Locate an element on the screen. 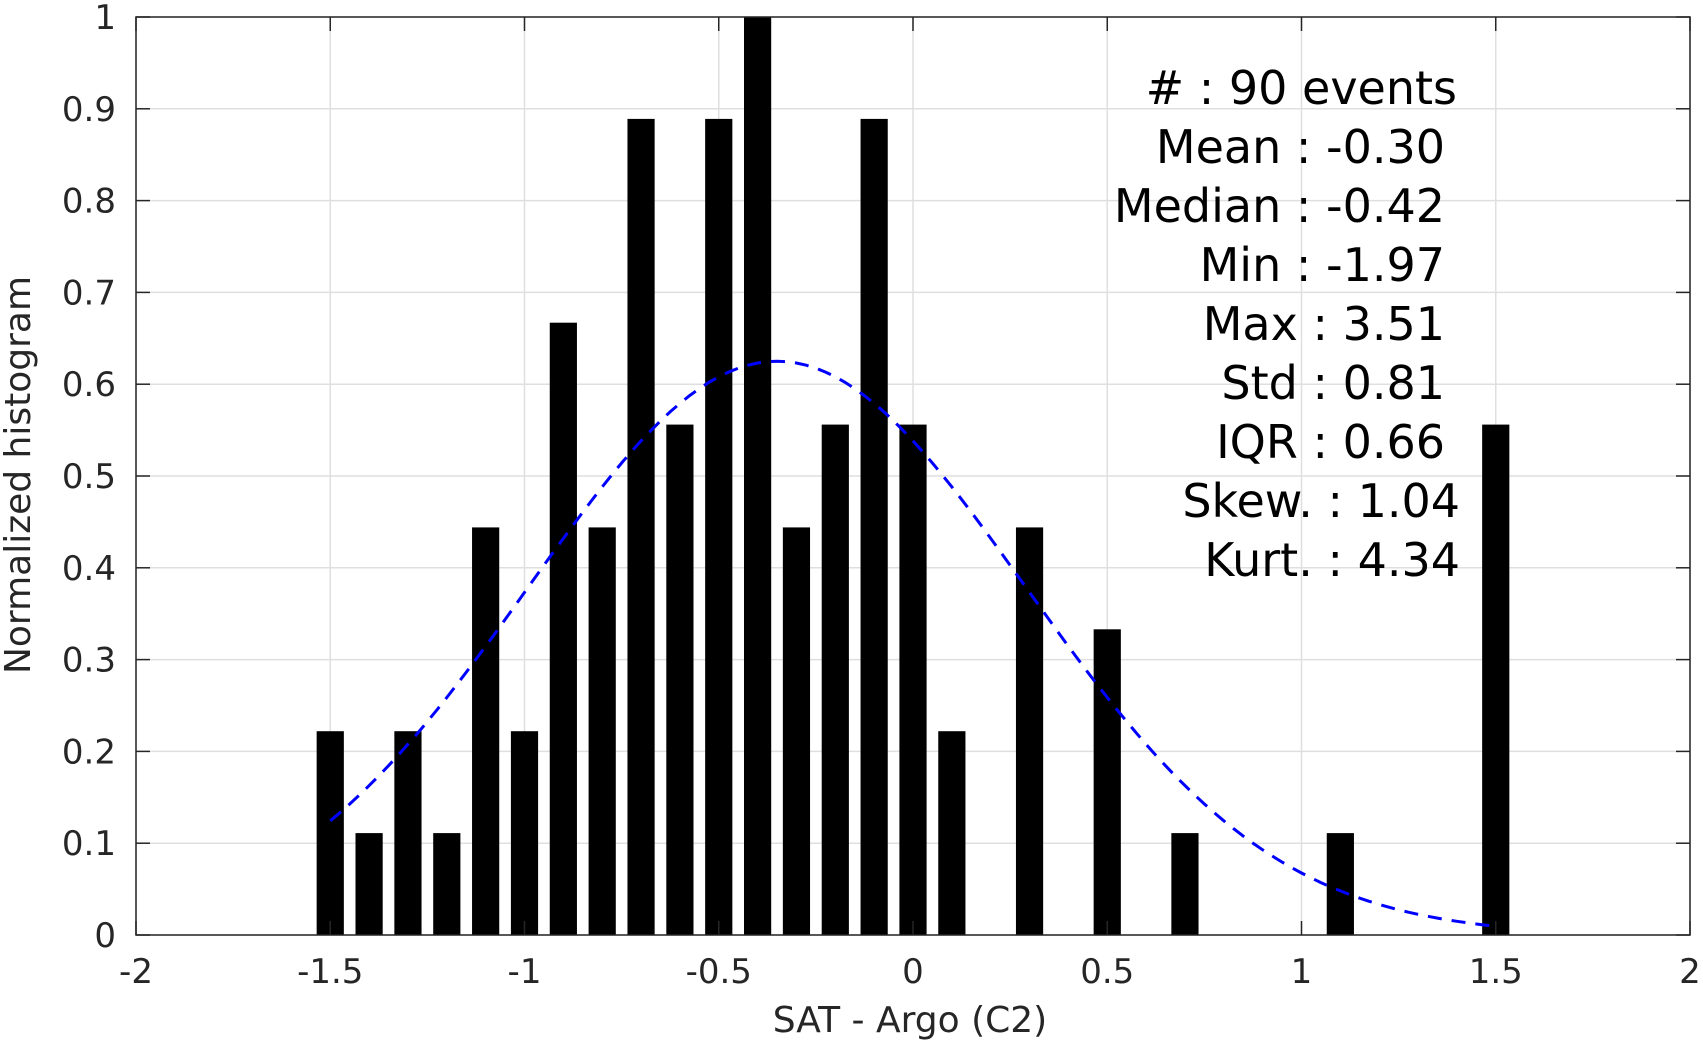  y-tick-label: 0.1 is located at coordinates (89, 844).